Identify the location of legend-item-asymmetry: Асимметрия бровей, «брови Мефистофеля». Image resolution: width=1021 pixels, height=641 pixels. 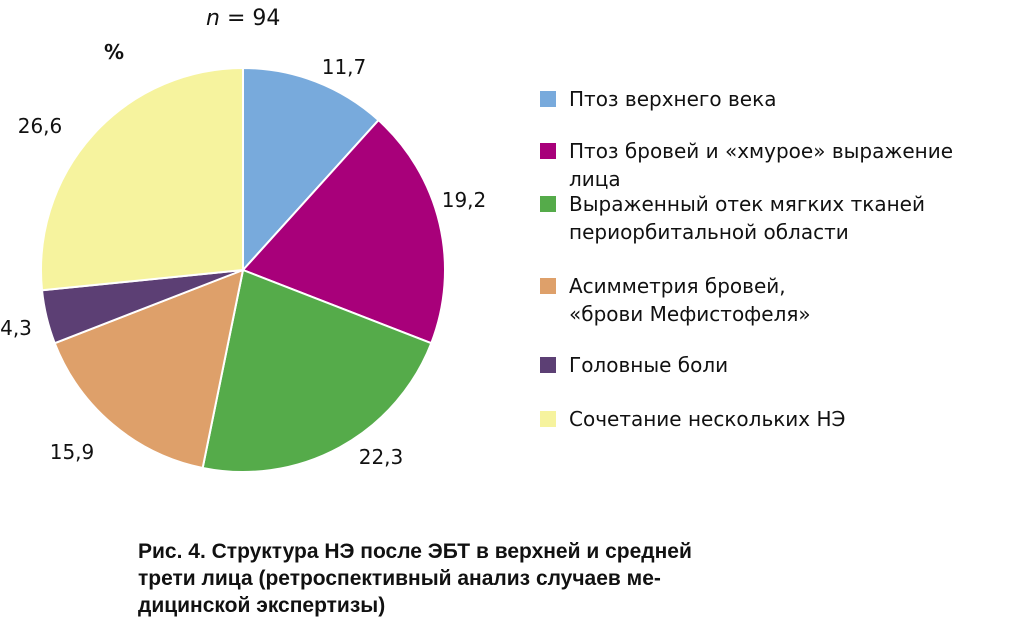
(675, 300).